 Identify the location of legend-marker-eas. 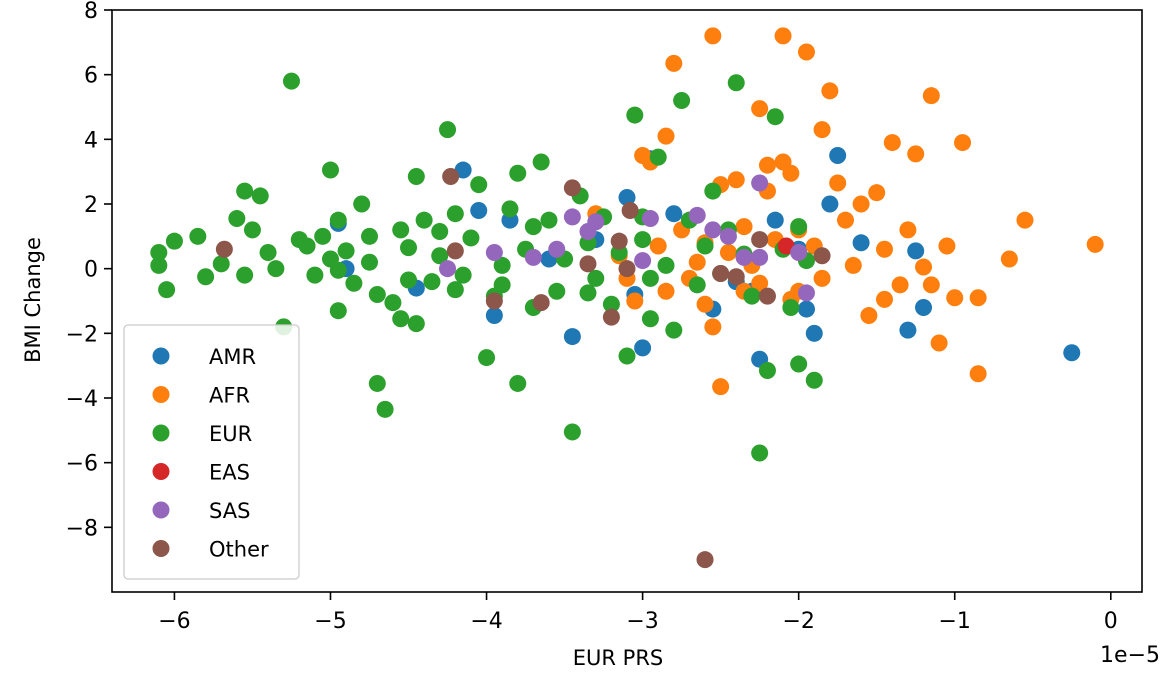
(161, 471).